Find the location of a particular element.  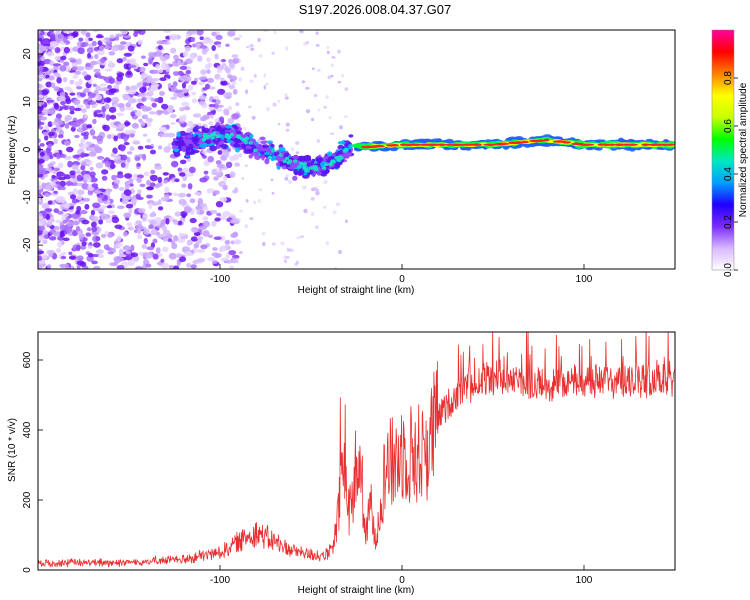

colorbar-frame is located at coordinates (723, 150).